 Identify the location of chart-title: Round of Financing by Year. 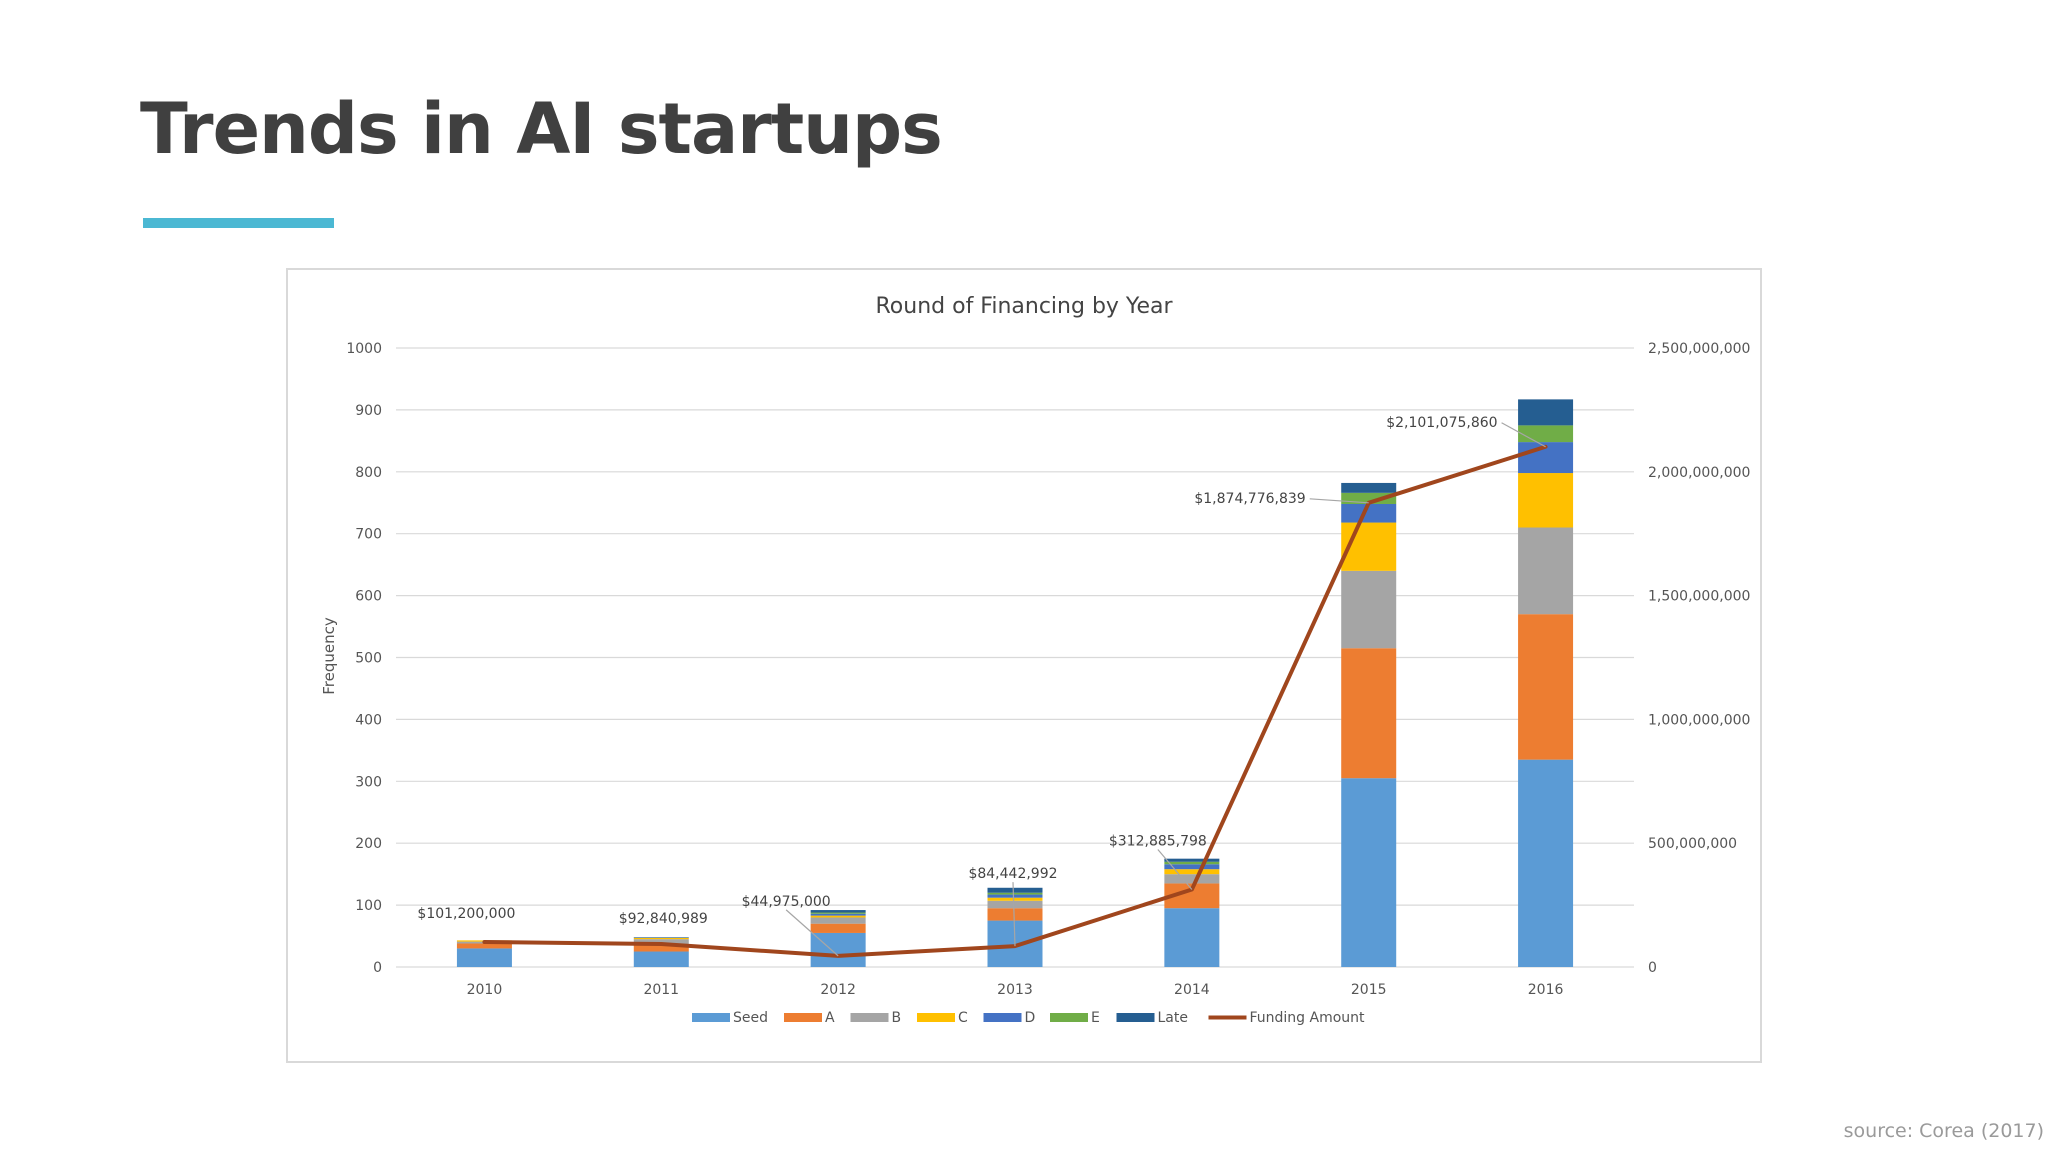
(1025, 306).